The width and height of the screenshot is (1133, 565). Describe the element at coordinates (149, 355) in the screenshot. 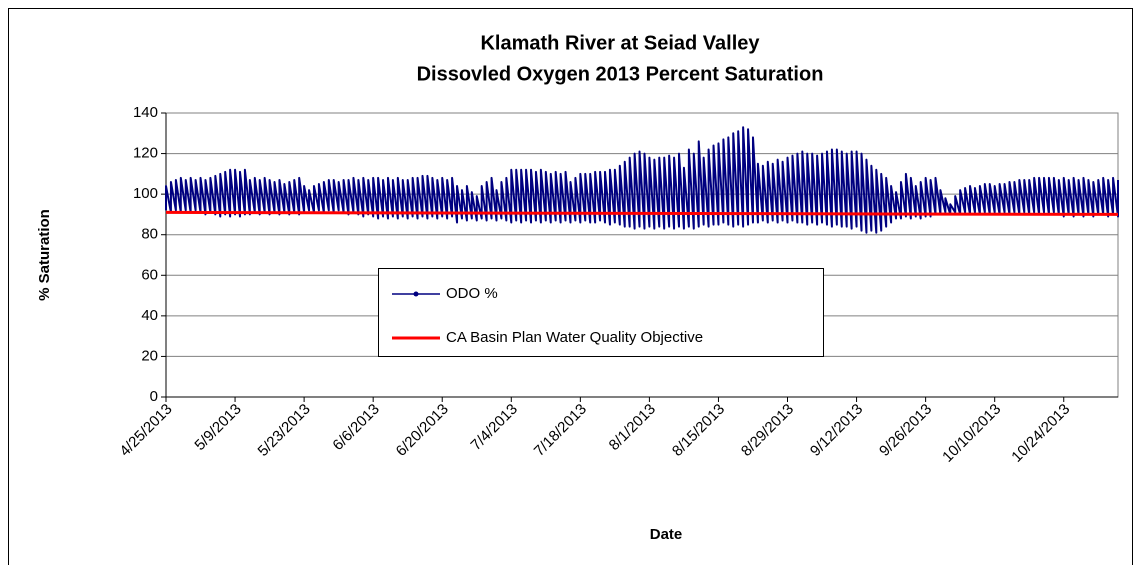

I see `y-tick-label: 20` at that location.